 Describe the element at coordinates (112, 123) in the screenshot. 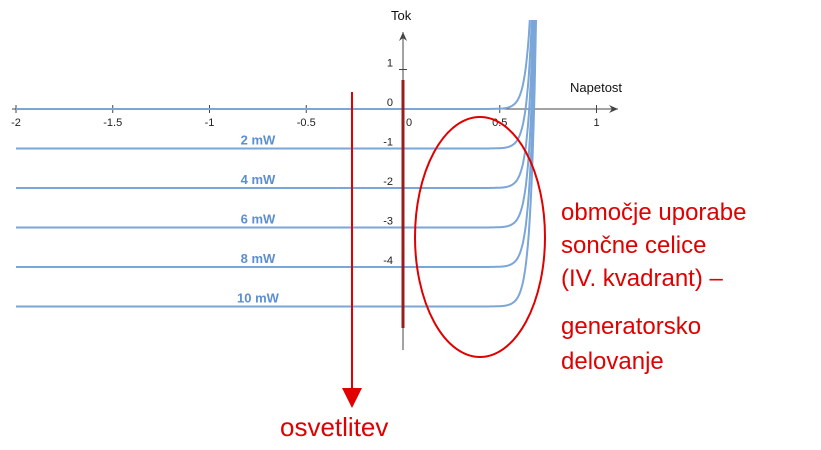

I see `x-tick-label: -1.5` at that location.